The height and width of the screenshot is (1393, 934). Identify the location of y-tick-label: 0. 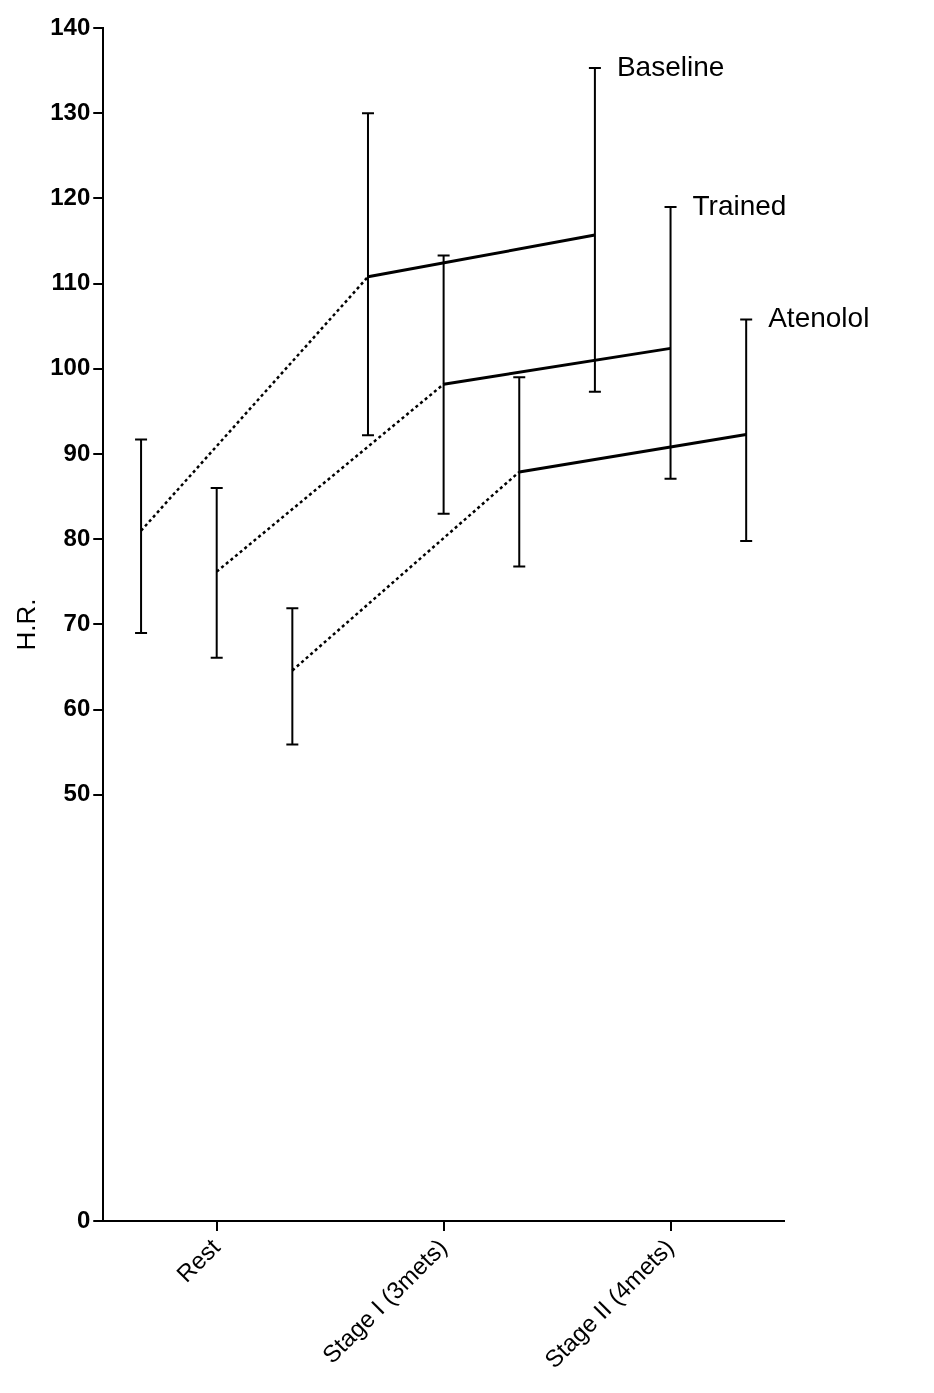
(83, 1219).